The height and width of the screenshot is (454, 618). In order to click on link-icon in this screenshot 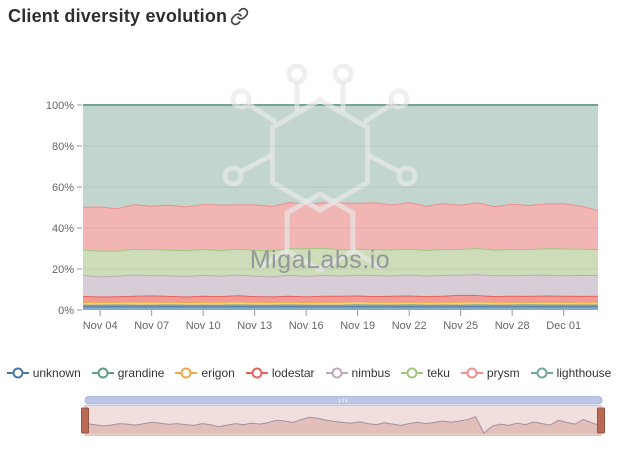, I will do `click(239, 16)`.